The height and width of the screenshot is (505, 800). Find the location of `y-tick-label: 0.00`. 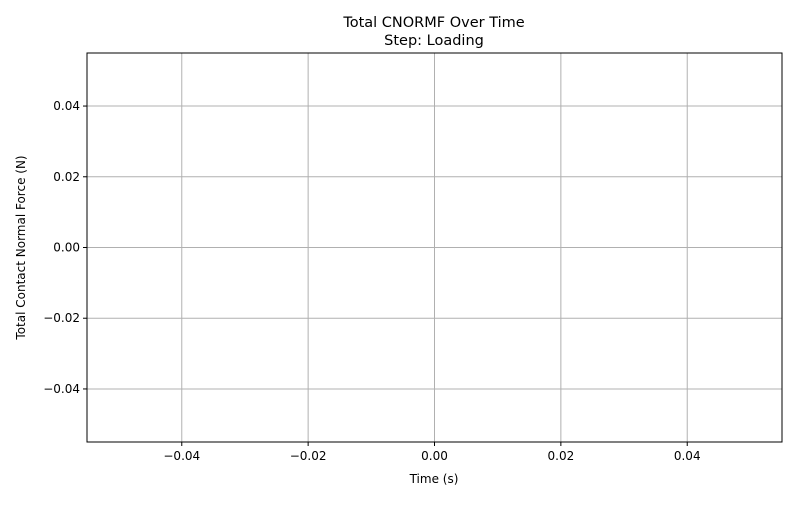

y-tick-label: 0.00 is located at coordinates (66, 248).